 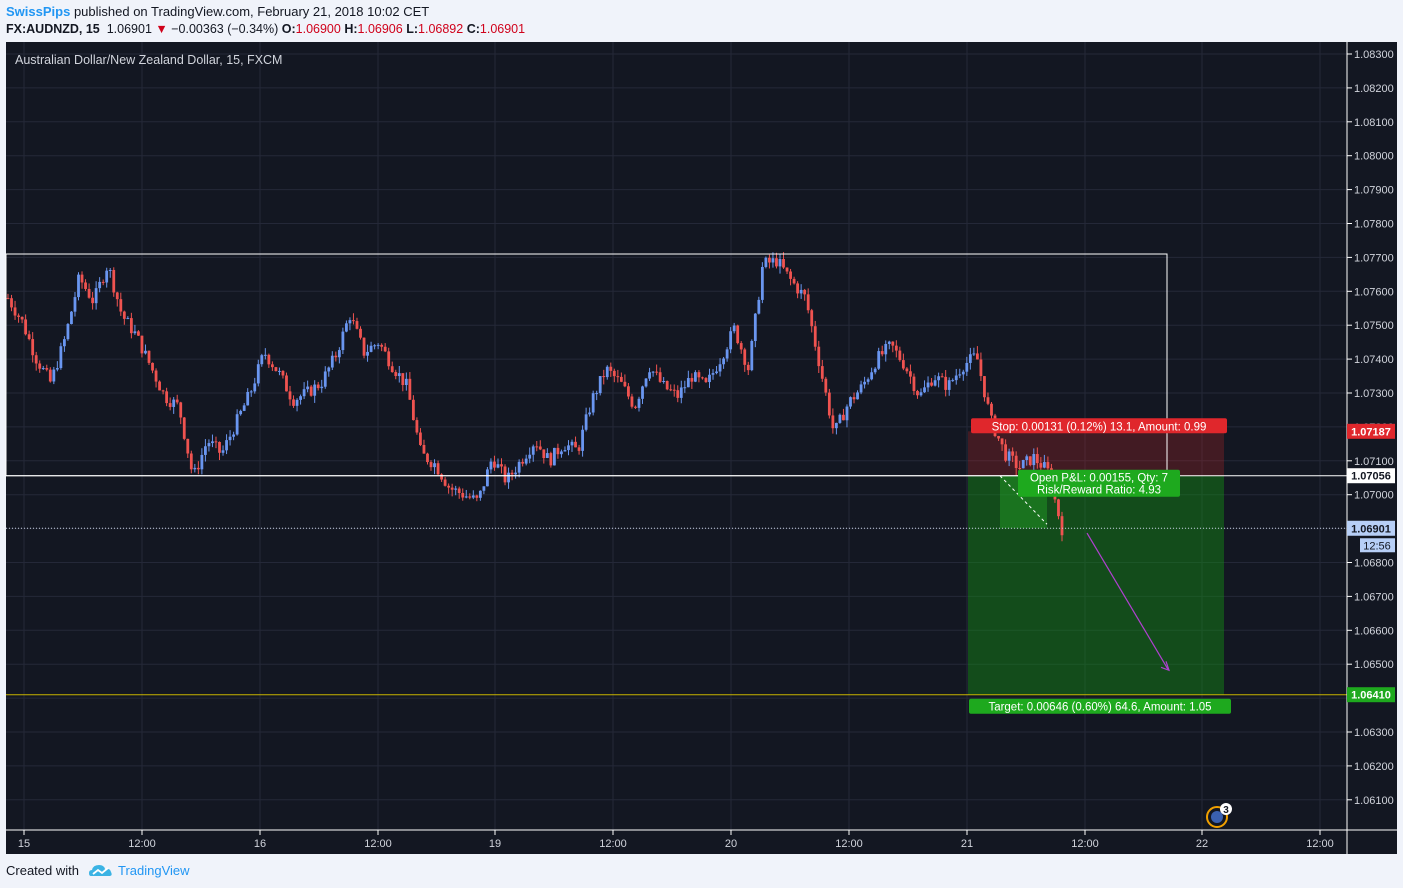 I want to click on down-arrow-icon: ▼, so click(x=161, y=29).